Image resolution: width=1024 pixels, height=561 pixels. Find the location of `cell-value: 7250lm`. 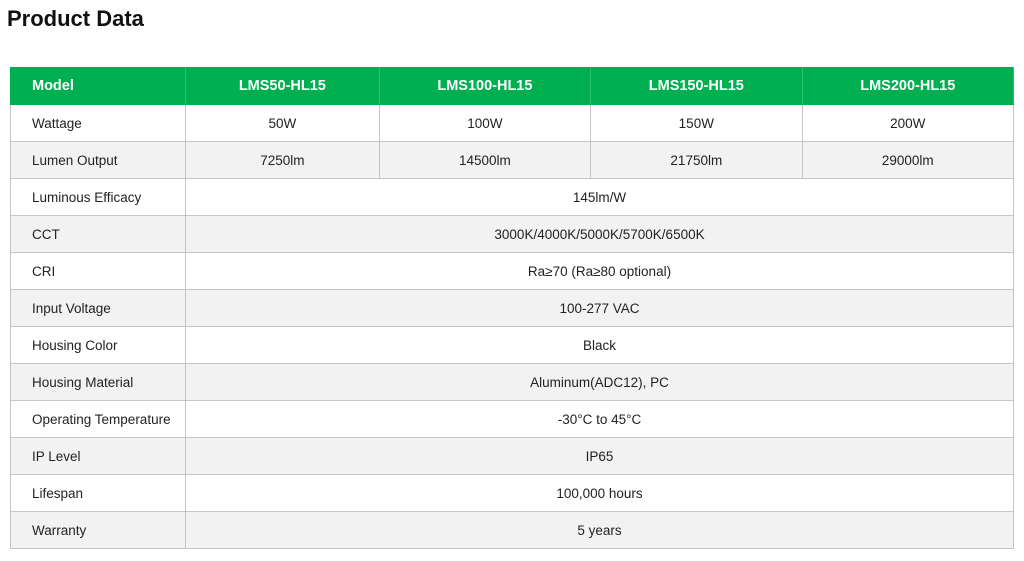

cell-value: 7250lm is located at coordinates (282, 160).